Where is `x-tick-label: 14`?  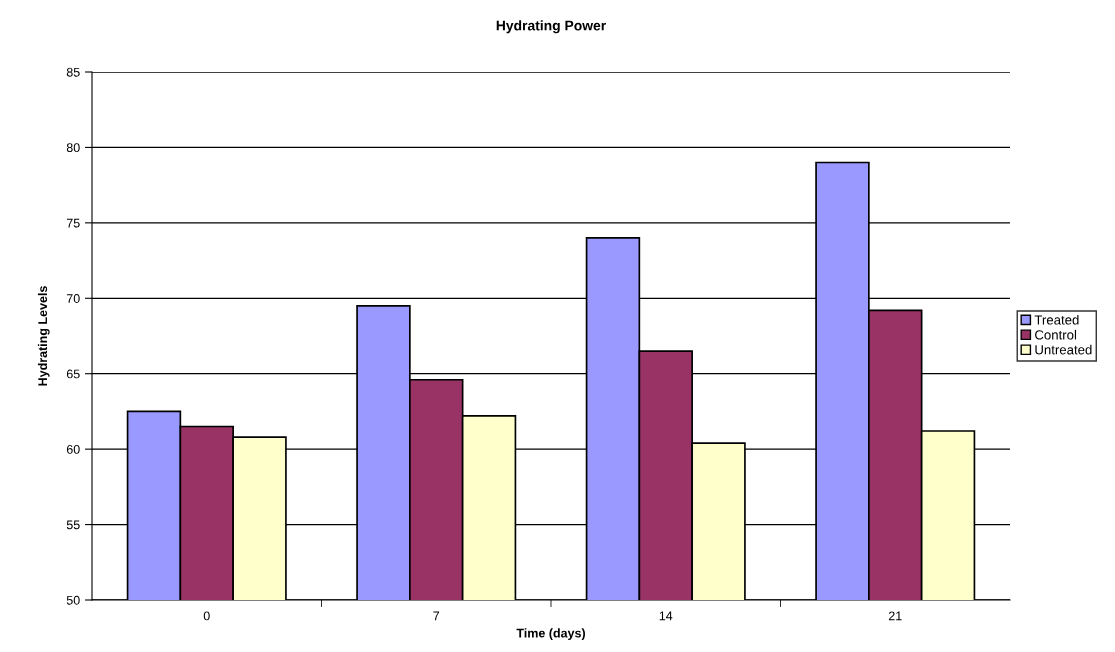 x-tick-label: 14 is located at coordinates (666, 616).